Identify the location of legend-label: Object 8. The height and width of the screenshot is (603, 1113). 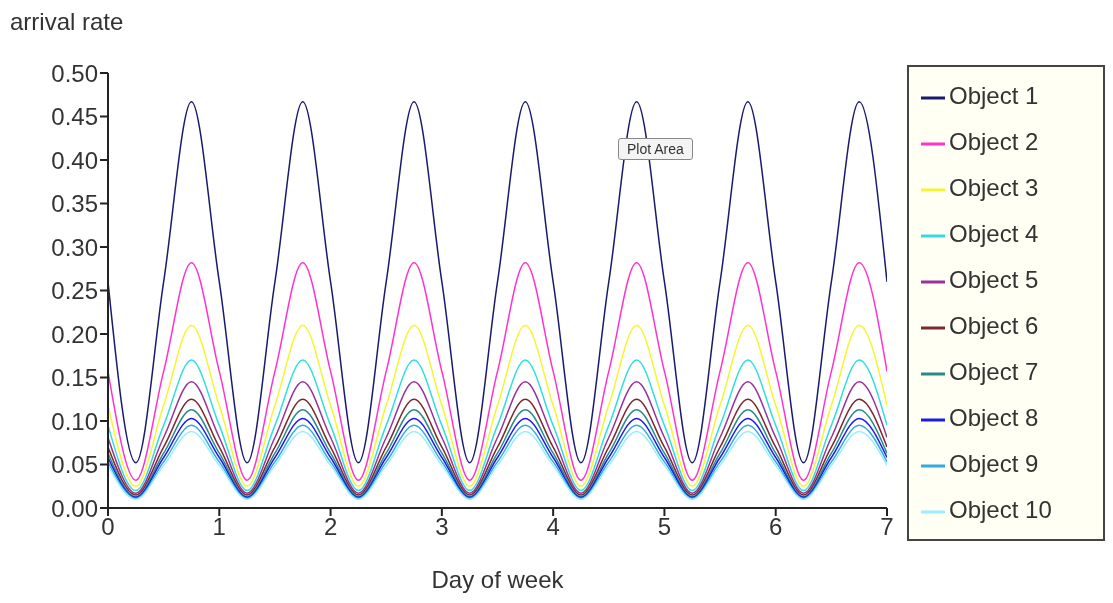
(994, 417).